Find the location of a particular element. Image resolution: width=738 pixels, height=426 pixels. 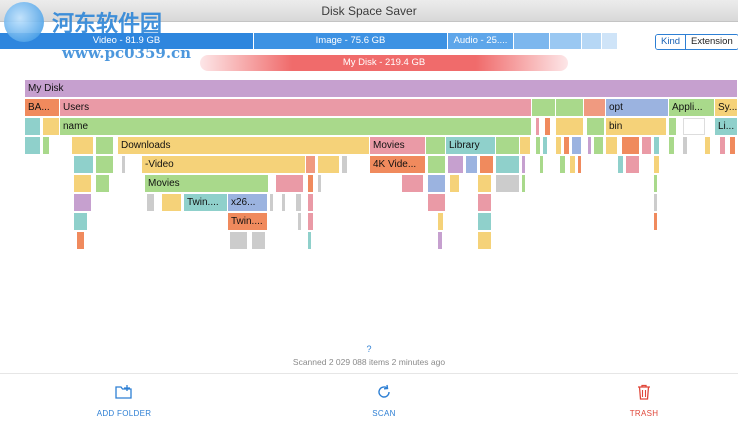

tree-node-my-disk: My Disk is located at coordinates (381, 88).